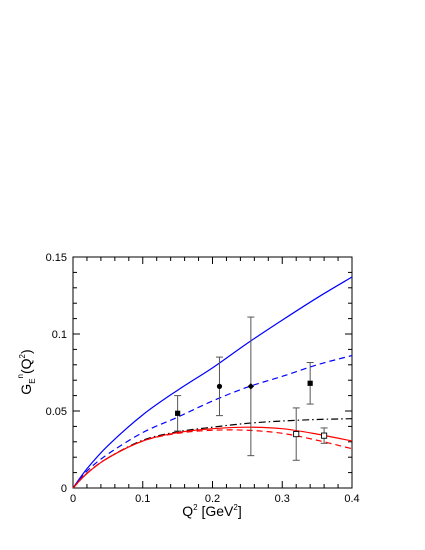  What do you see at coordinates (26, 371) in the screenshot?
I see `y-axis-title: GEn(Q2)` at bounding box center [26, 371].